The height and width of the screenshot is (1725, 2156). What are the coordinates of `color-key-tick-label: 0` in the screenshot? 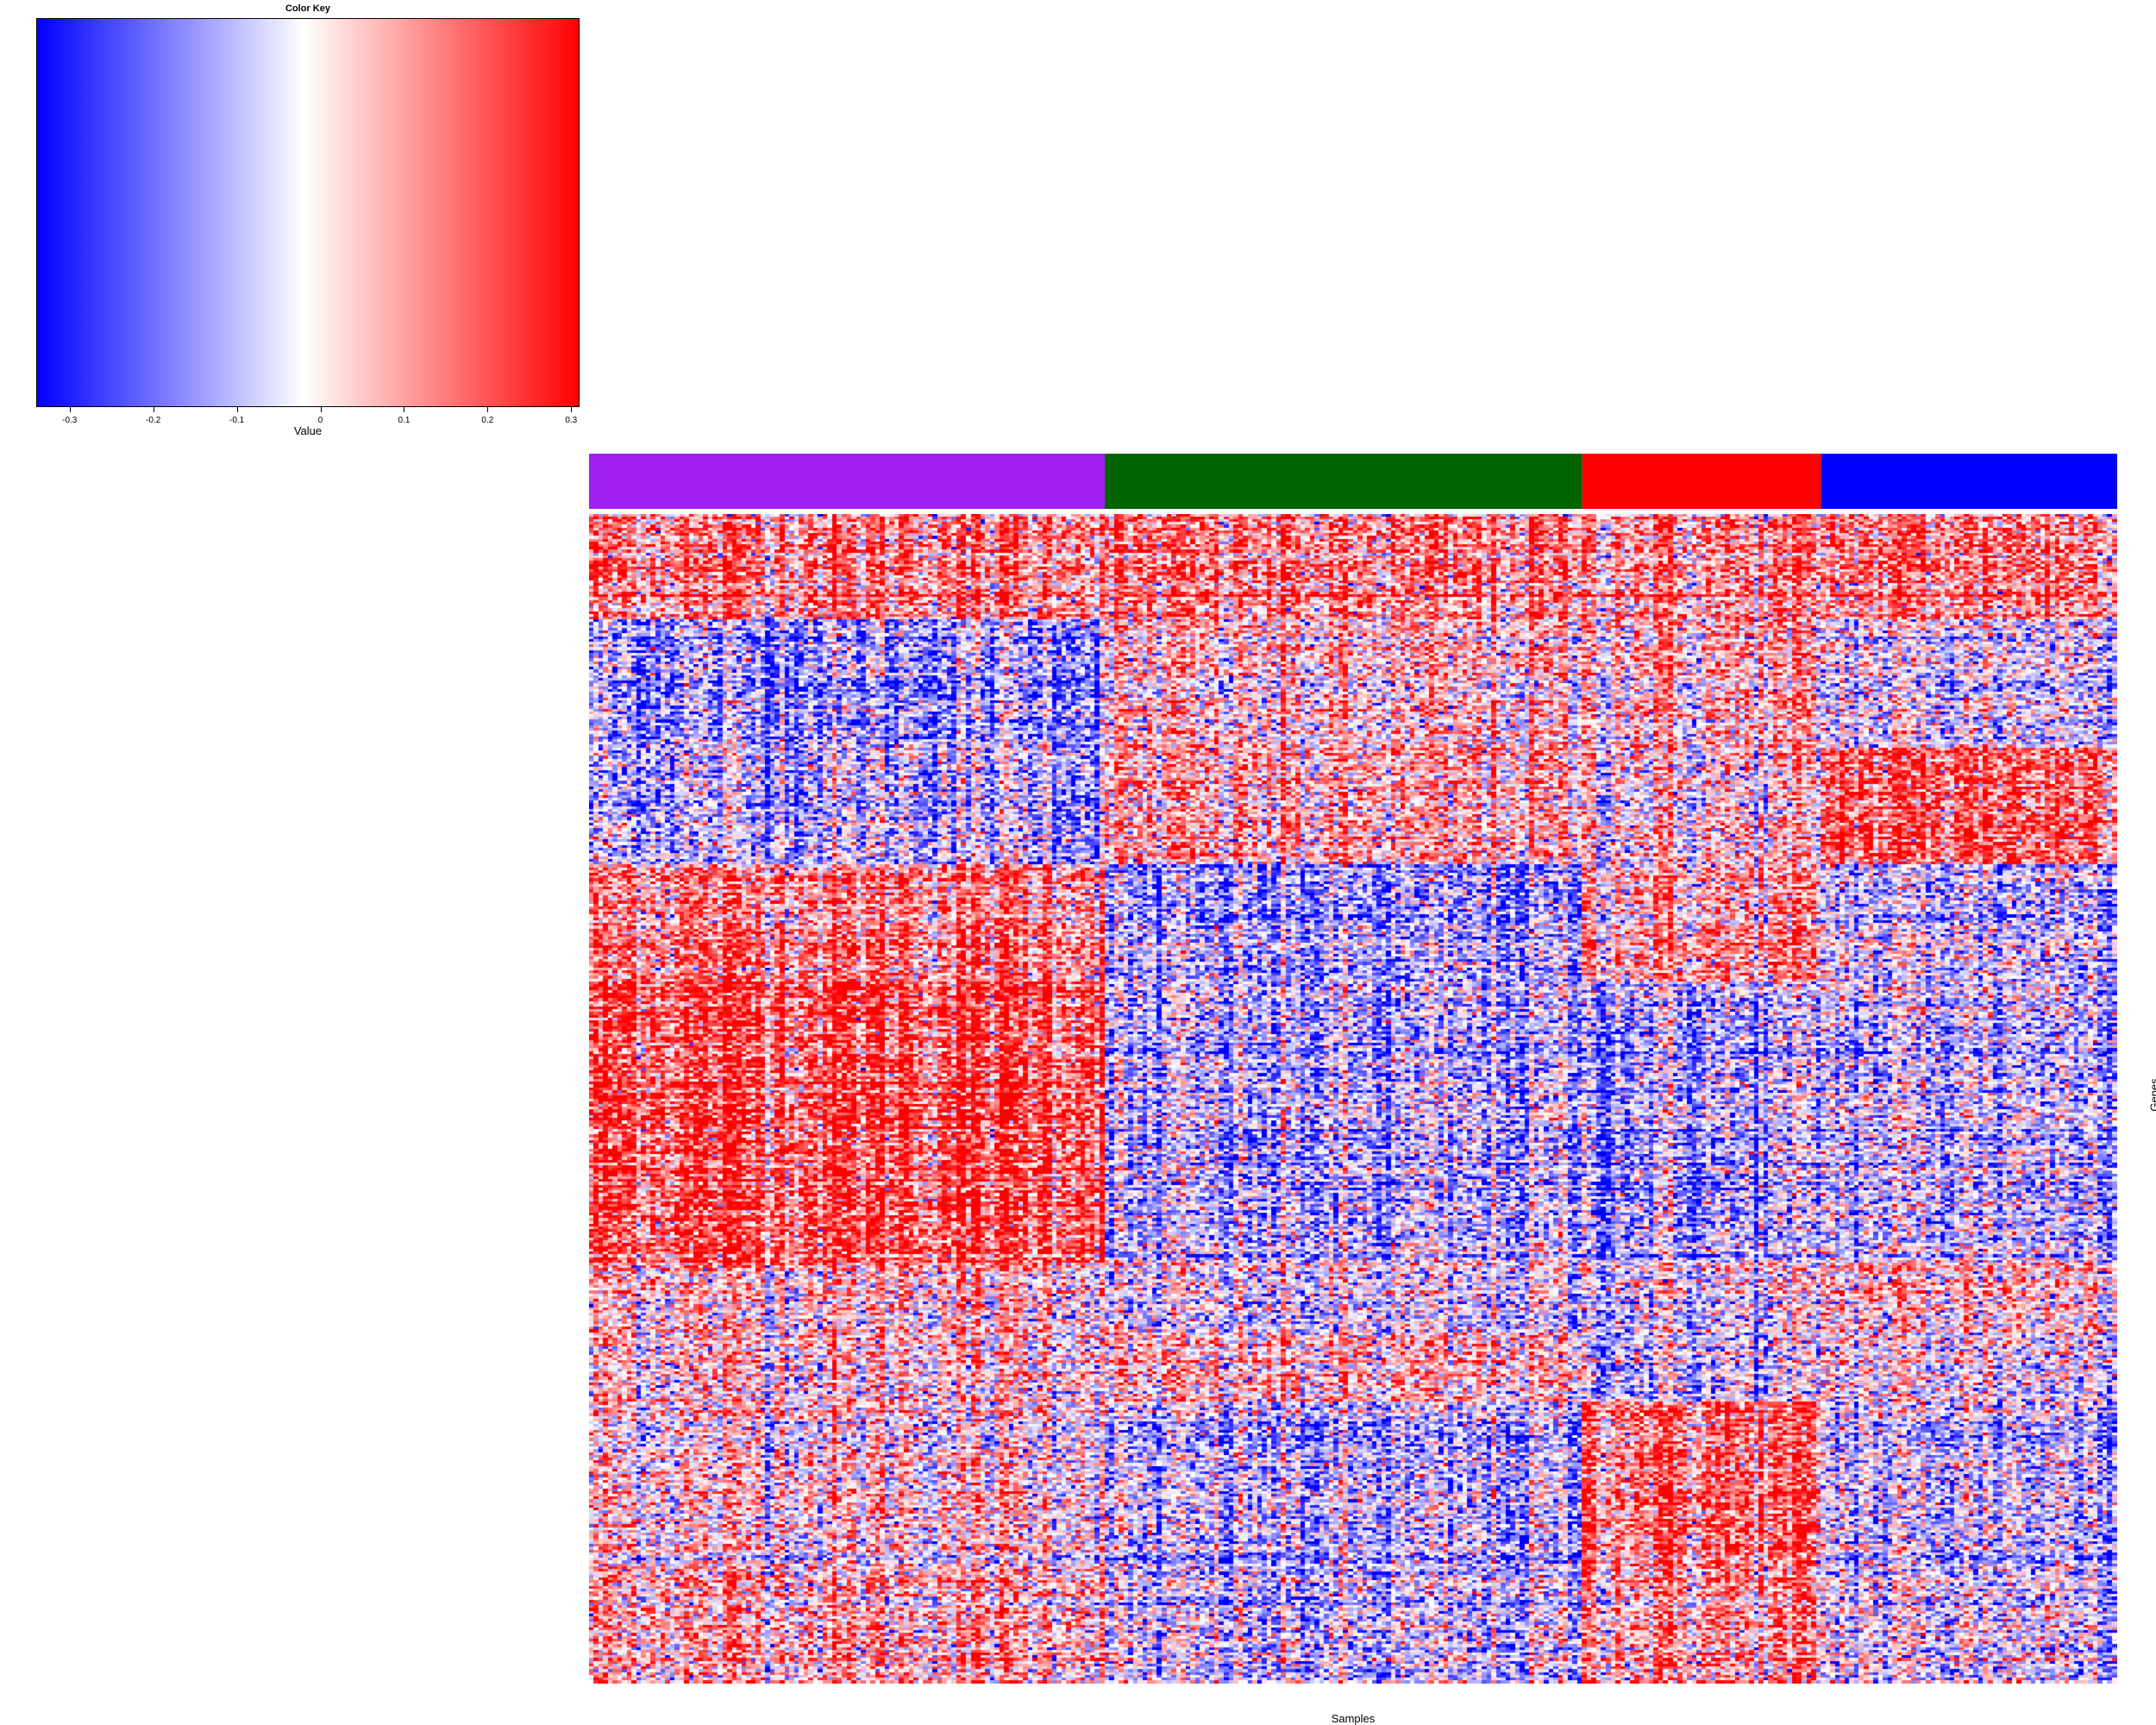 It's located at (320, 421).